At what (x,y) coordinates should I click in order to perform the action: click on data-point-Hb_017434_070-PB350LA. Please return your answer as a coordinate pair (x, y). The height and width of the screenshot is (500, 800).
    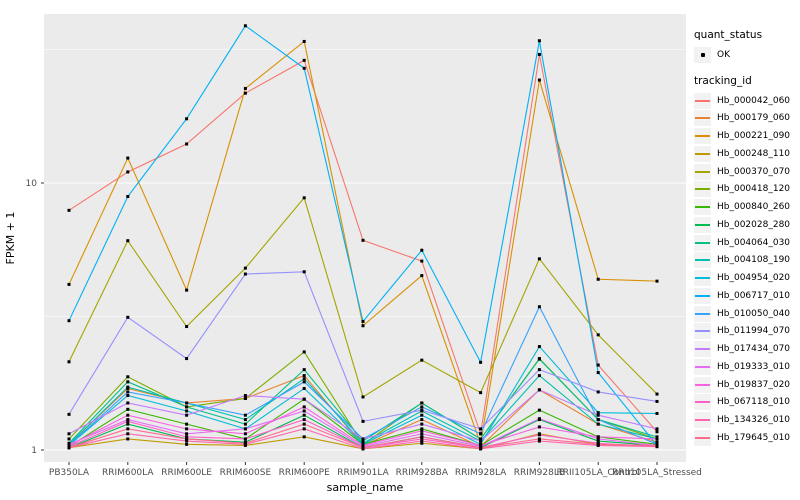
    Looking at the image, I should click on (69, 434).